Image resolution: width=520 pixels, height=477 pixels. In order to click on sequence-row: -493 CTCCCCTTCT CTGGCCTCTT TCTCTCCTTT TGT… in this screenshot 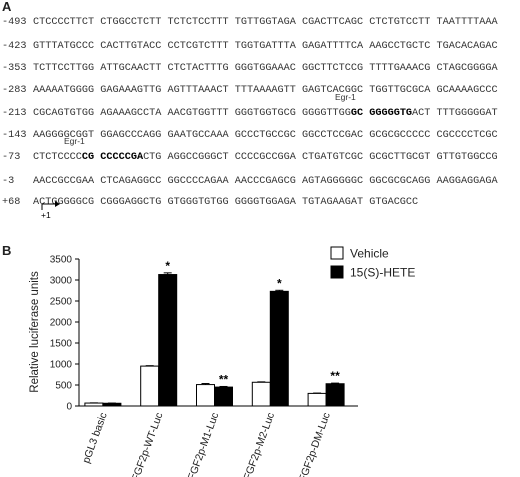, I will do `click(250, 22)`.